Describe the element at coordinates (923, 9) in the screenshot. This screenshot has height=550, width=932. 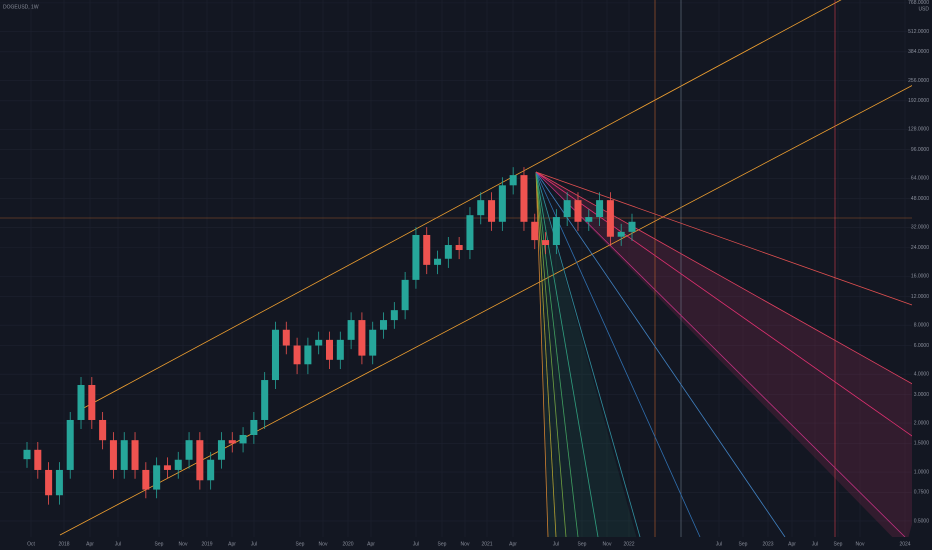
I see `axis-unit: USD` at that location.